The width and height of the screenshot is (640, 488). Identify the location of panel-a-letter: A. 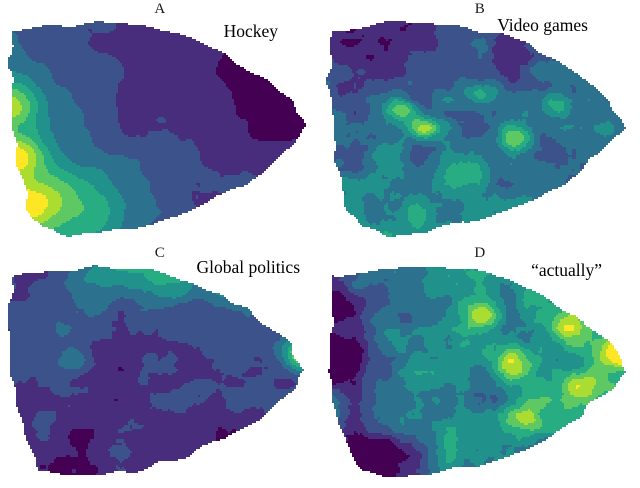
(160, 9).